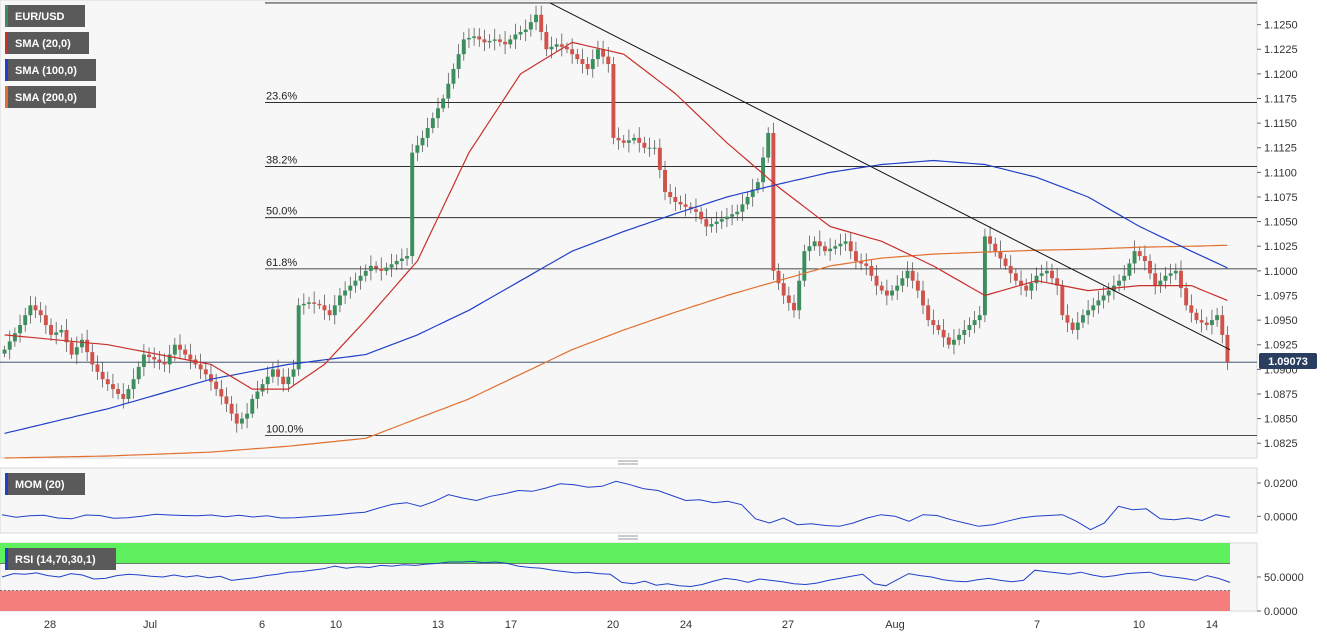 The height and width of the screenshot is (636, 1327). I want to click on mom-tick-label: 0.0000, so click(1281, 517).